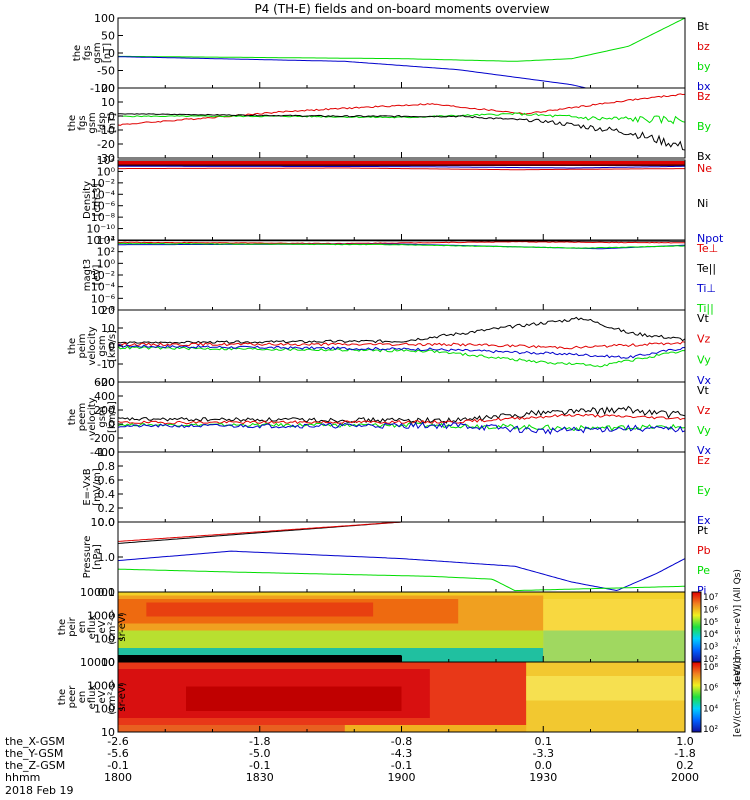  I want to click on npot-line, so click(401, 167).